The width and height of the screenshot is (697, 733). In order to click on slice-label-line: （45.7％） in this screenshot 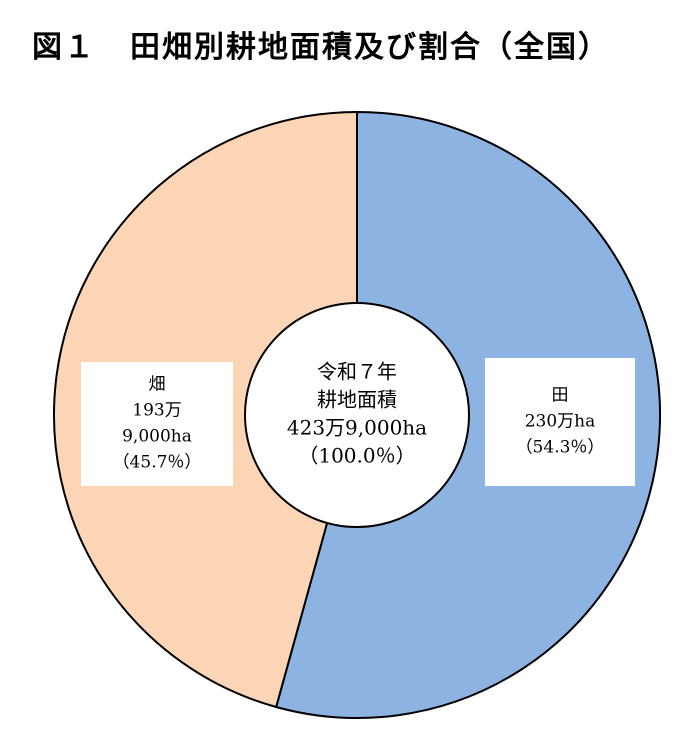, I will do `click(157, 463)`.